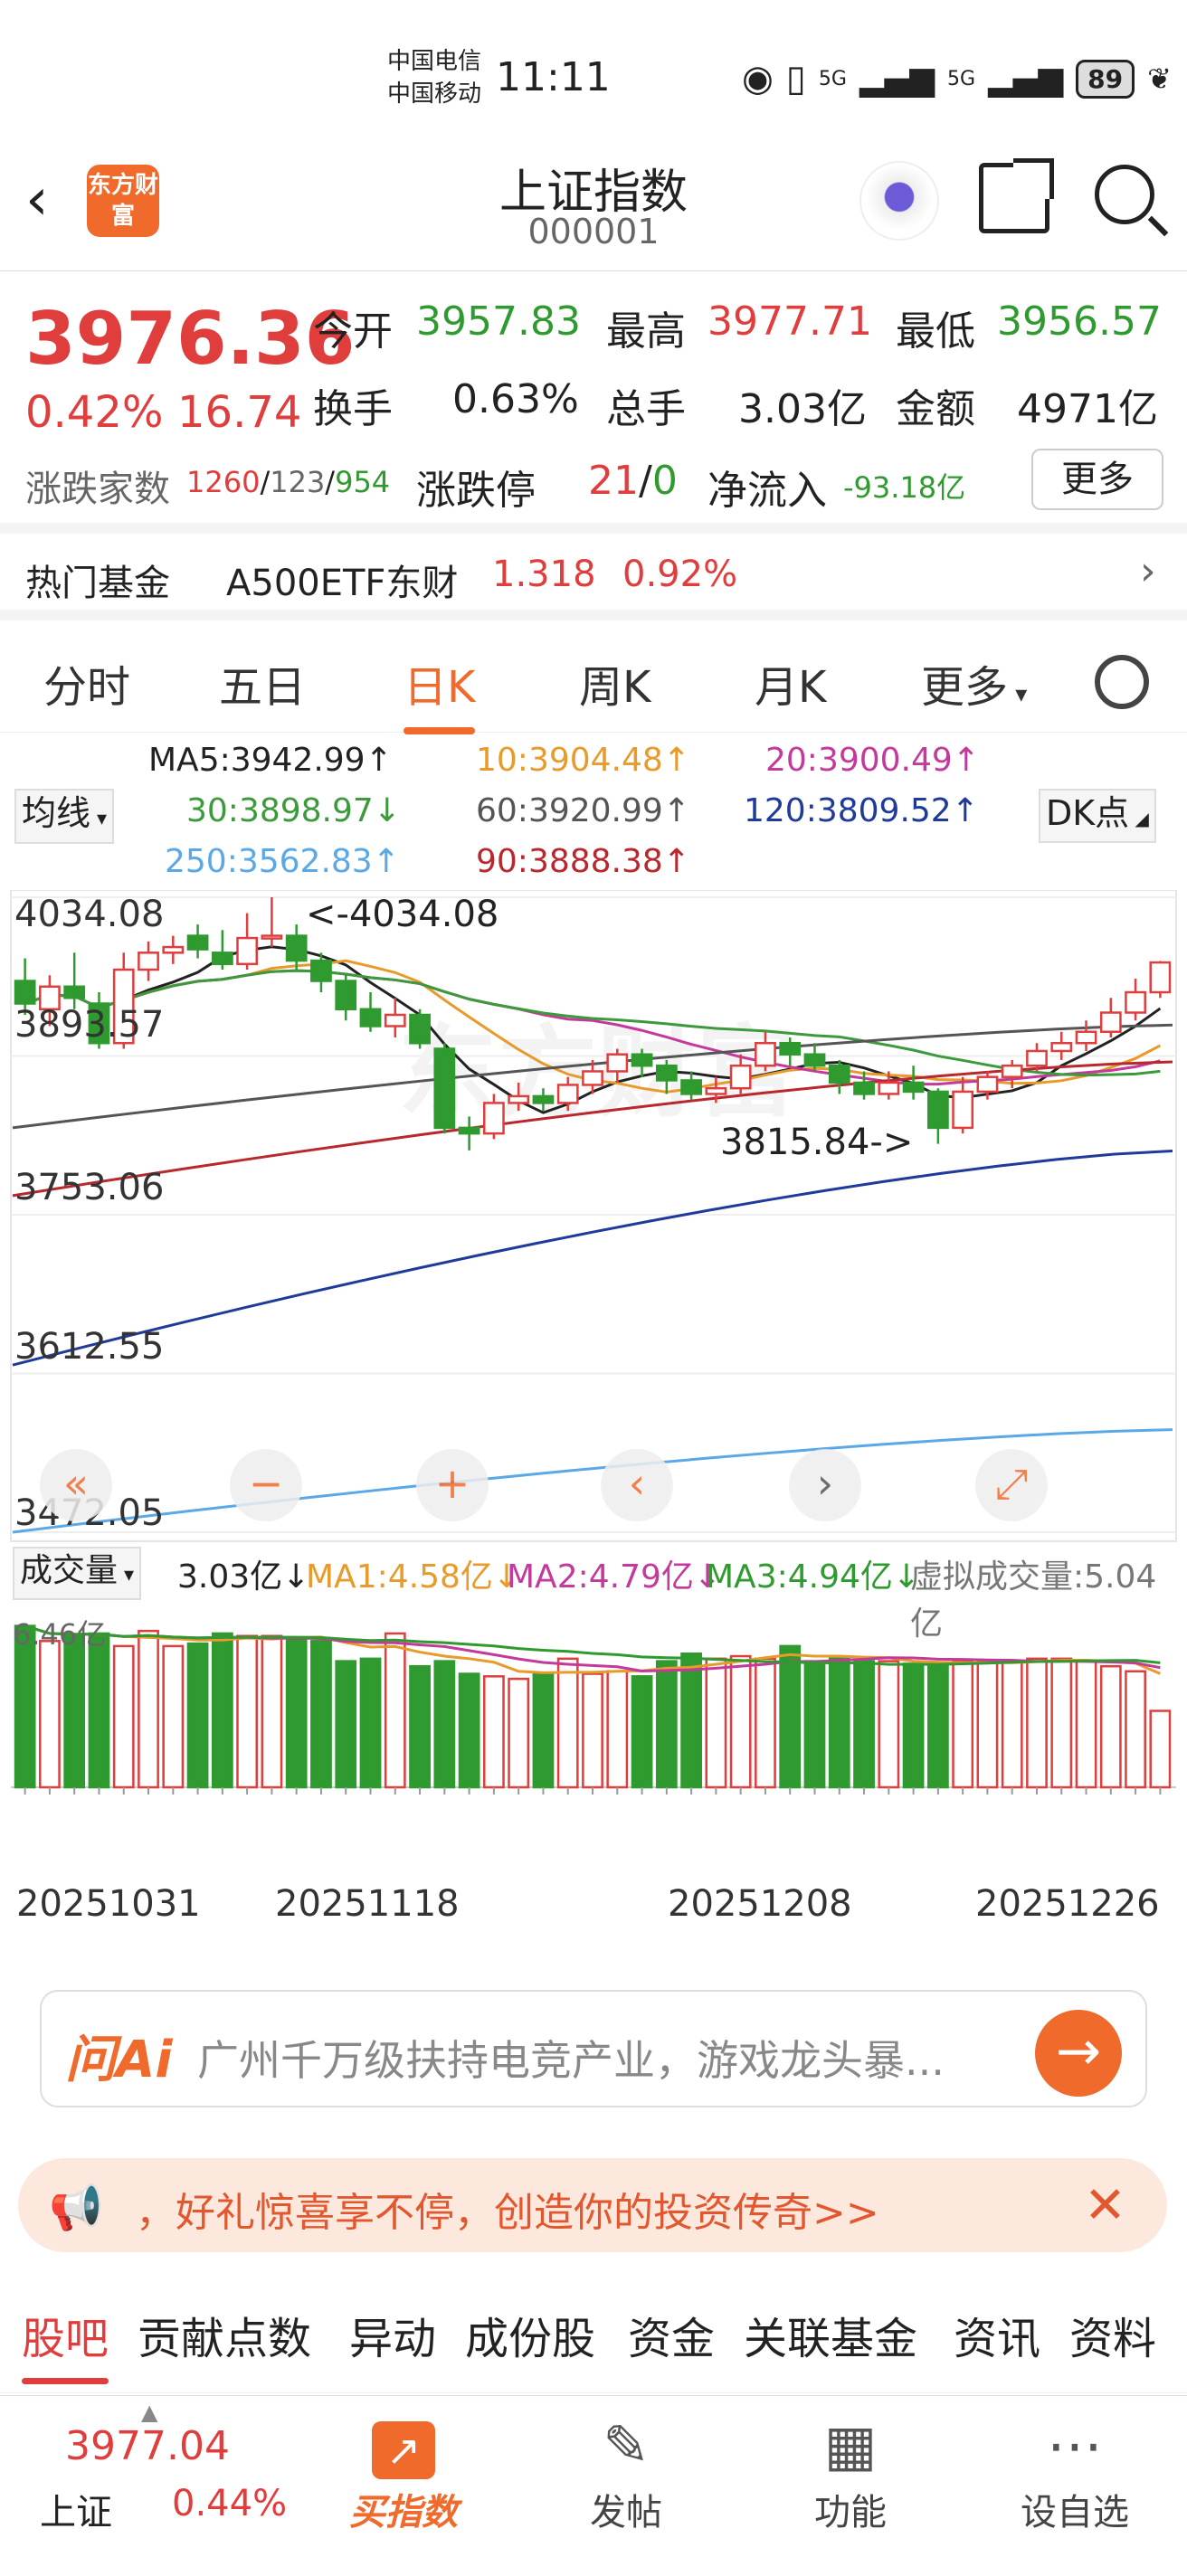 The height and width of the screenshot is (2576, 1187). Describe the element at coordinates (266, 1485) in the screenshot. I see `zoom-out-icon: −` at that location.